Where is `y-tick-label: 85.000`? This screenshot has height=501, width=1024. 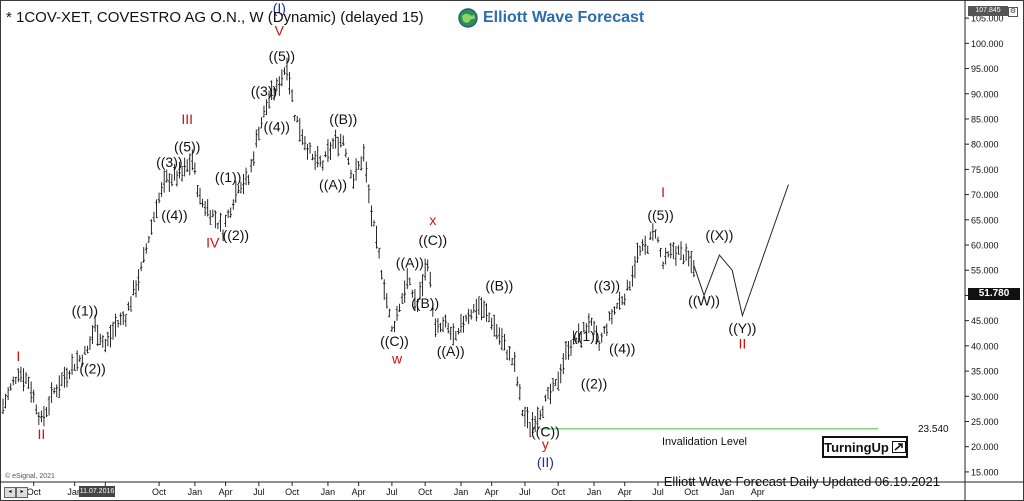 y-tick-label: 85.000 is located at coordinates (985, 119).